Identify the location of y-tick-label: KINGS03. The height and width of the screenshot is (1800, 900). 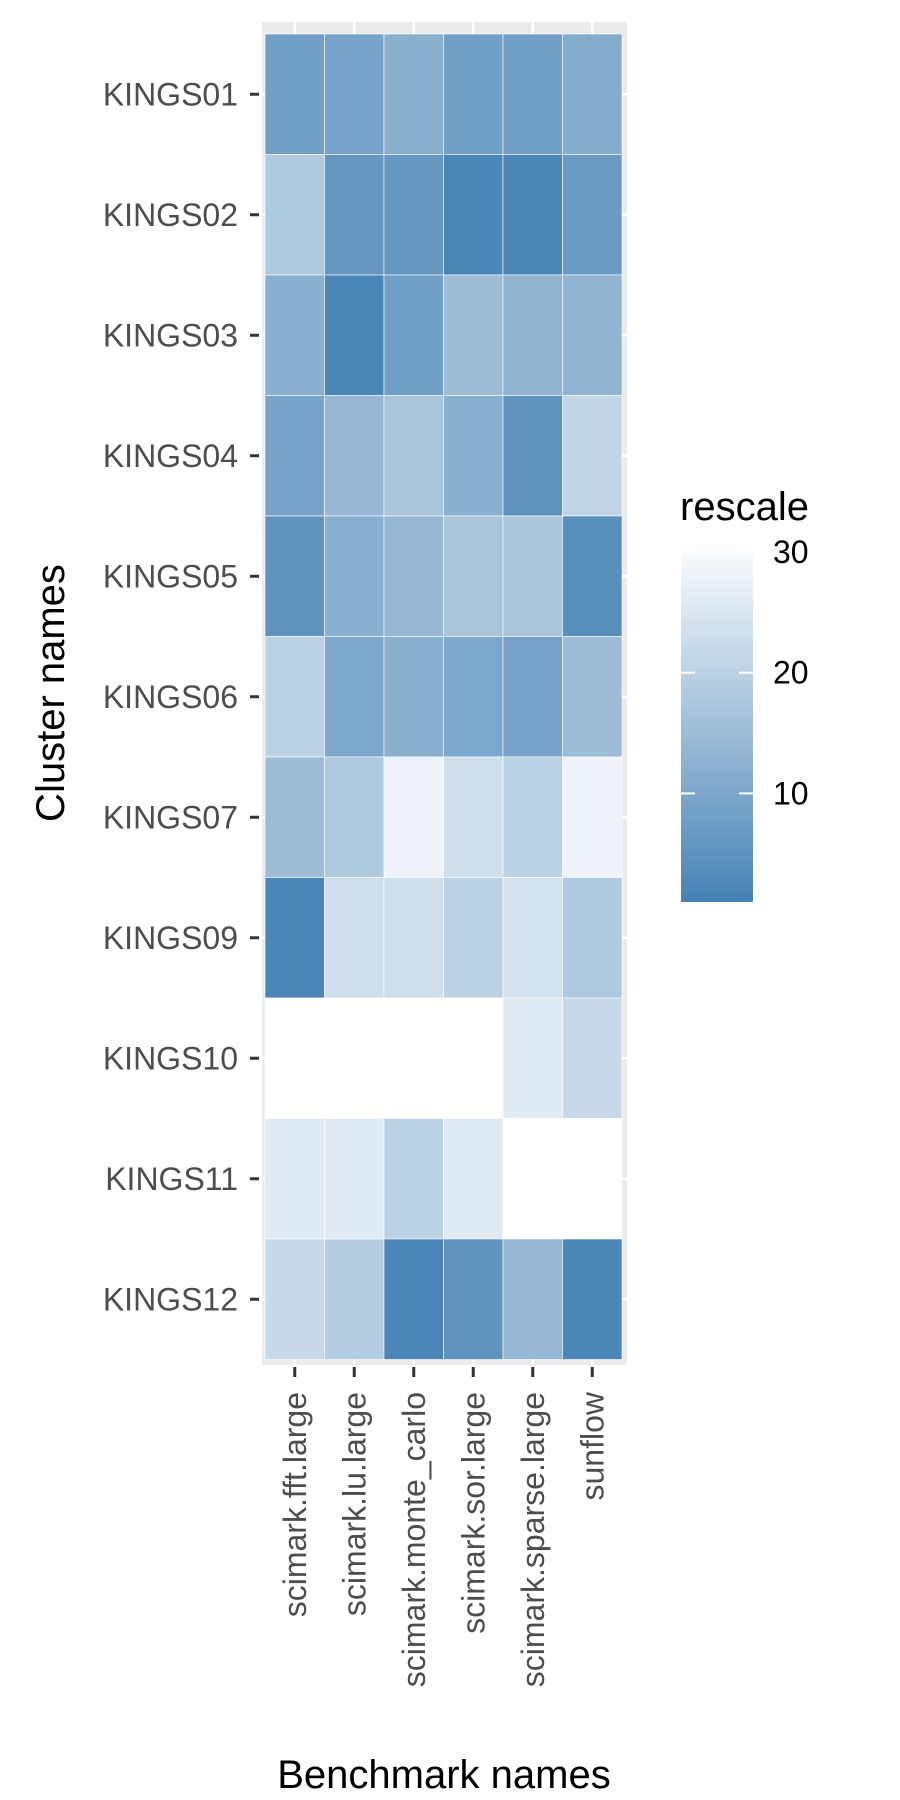
(170, 335).